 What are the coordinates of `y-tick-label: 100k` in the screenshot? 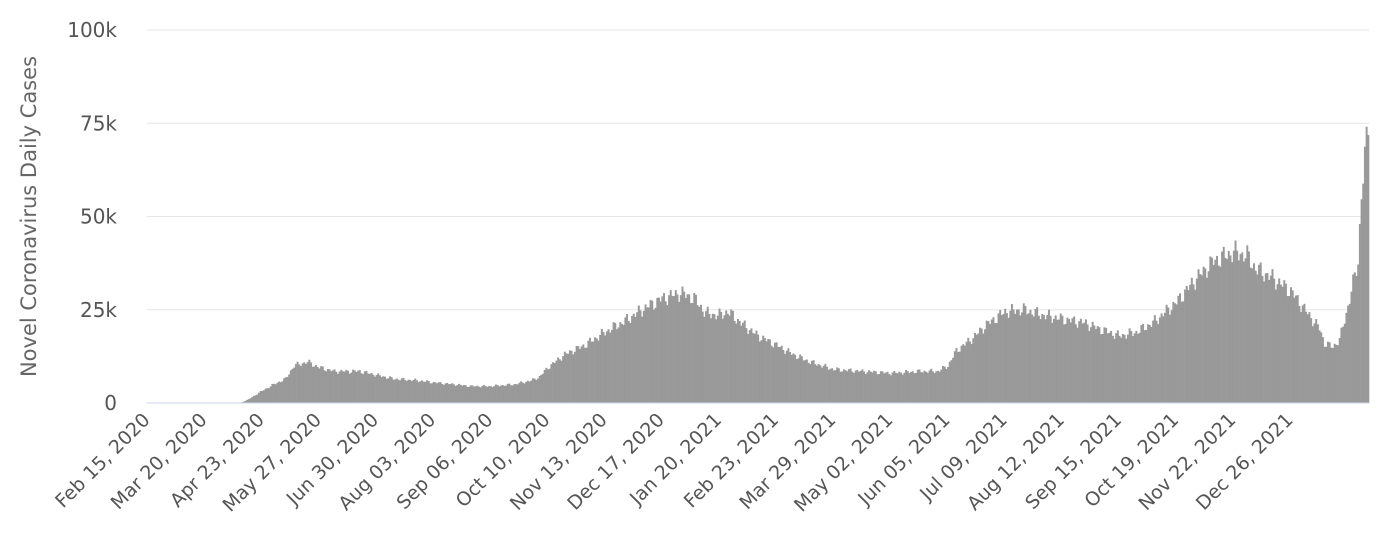 It's located at (92, 30).